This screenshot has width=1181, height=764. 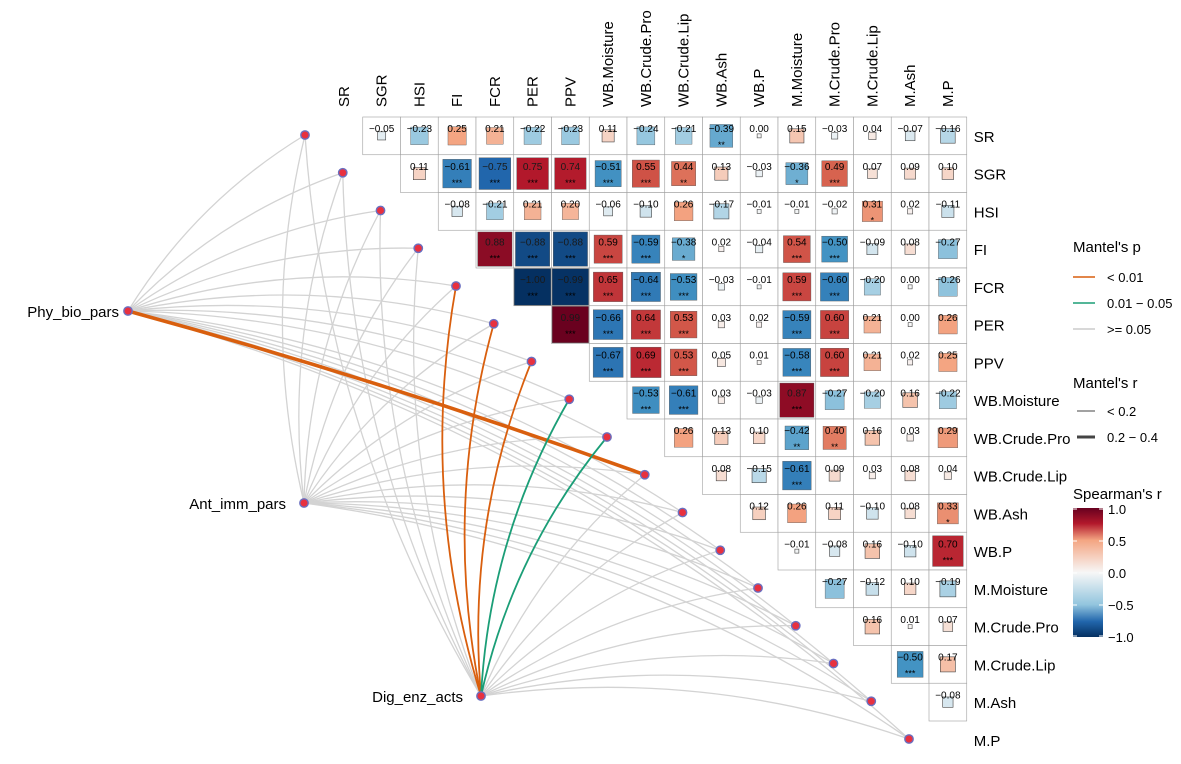 What do you see at coordinates (834, 324) in the screenshot?
I see `cell-per-m-crude-pro: 0.60 ***` at bounding box center [834, 324].